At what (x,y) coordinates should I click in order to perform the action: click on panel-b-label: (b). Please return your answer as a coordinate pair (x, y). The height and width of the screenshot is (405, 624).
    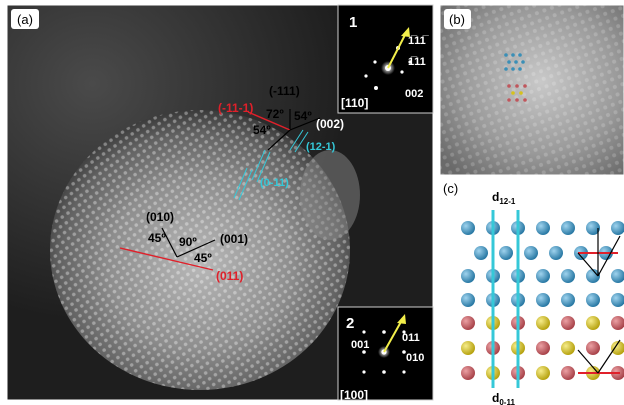
    Looking at the image, I should click on (457, 19).